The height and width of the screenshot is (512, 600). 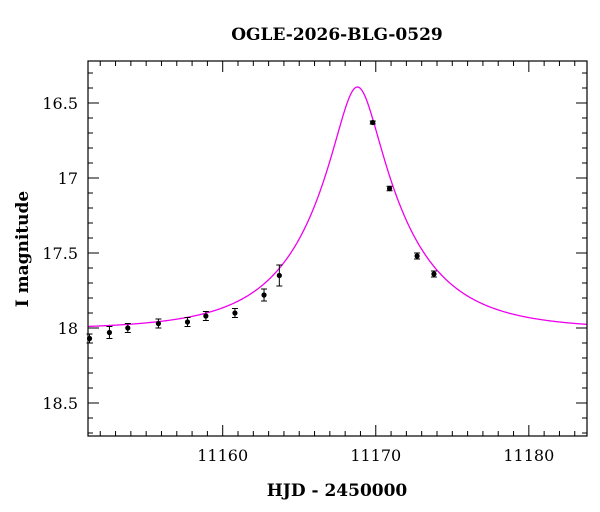 I want to click on x-axis-label: HJD - 2450000, so click(x=337, y=491).